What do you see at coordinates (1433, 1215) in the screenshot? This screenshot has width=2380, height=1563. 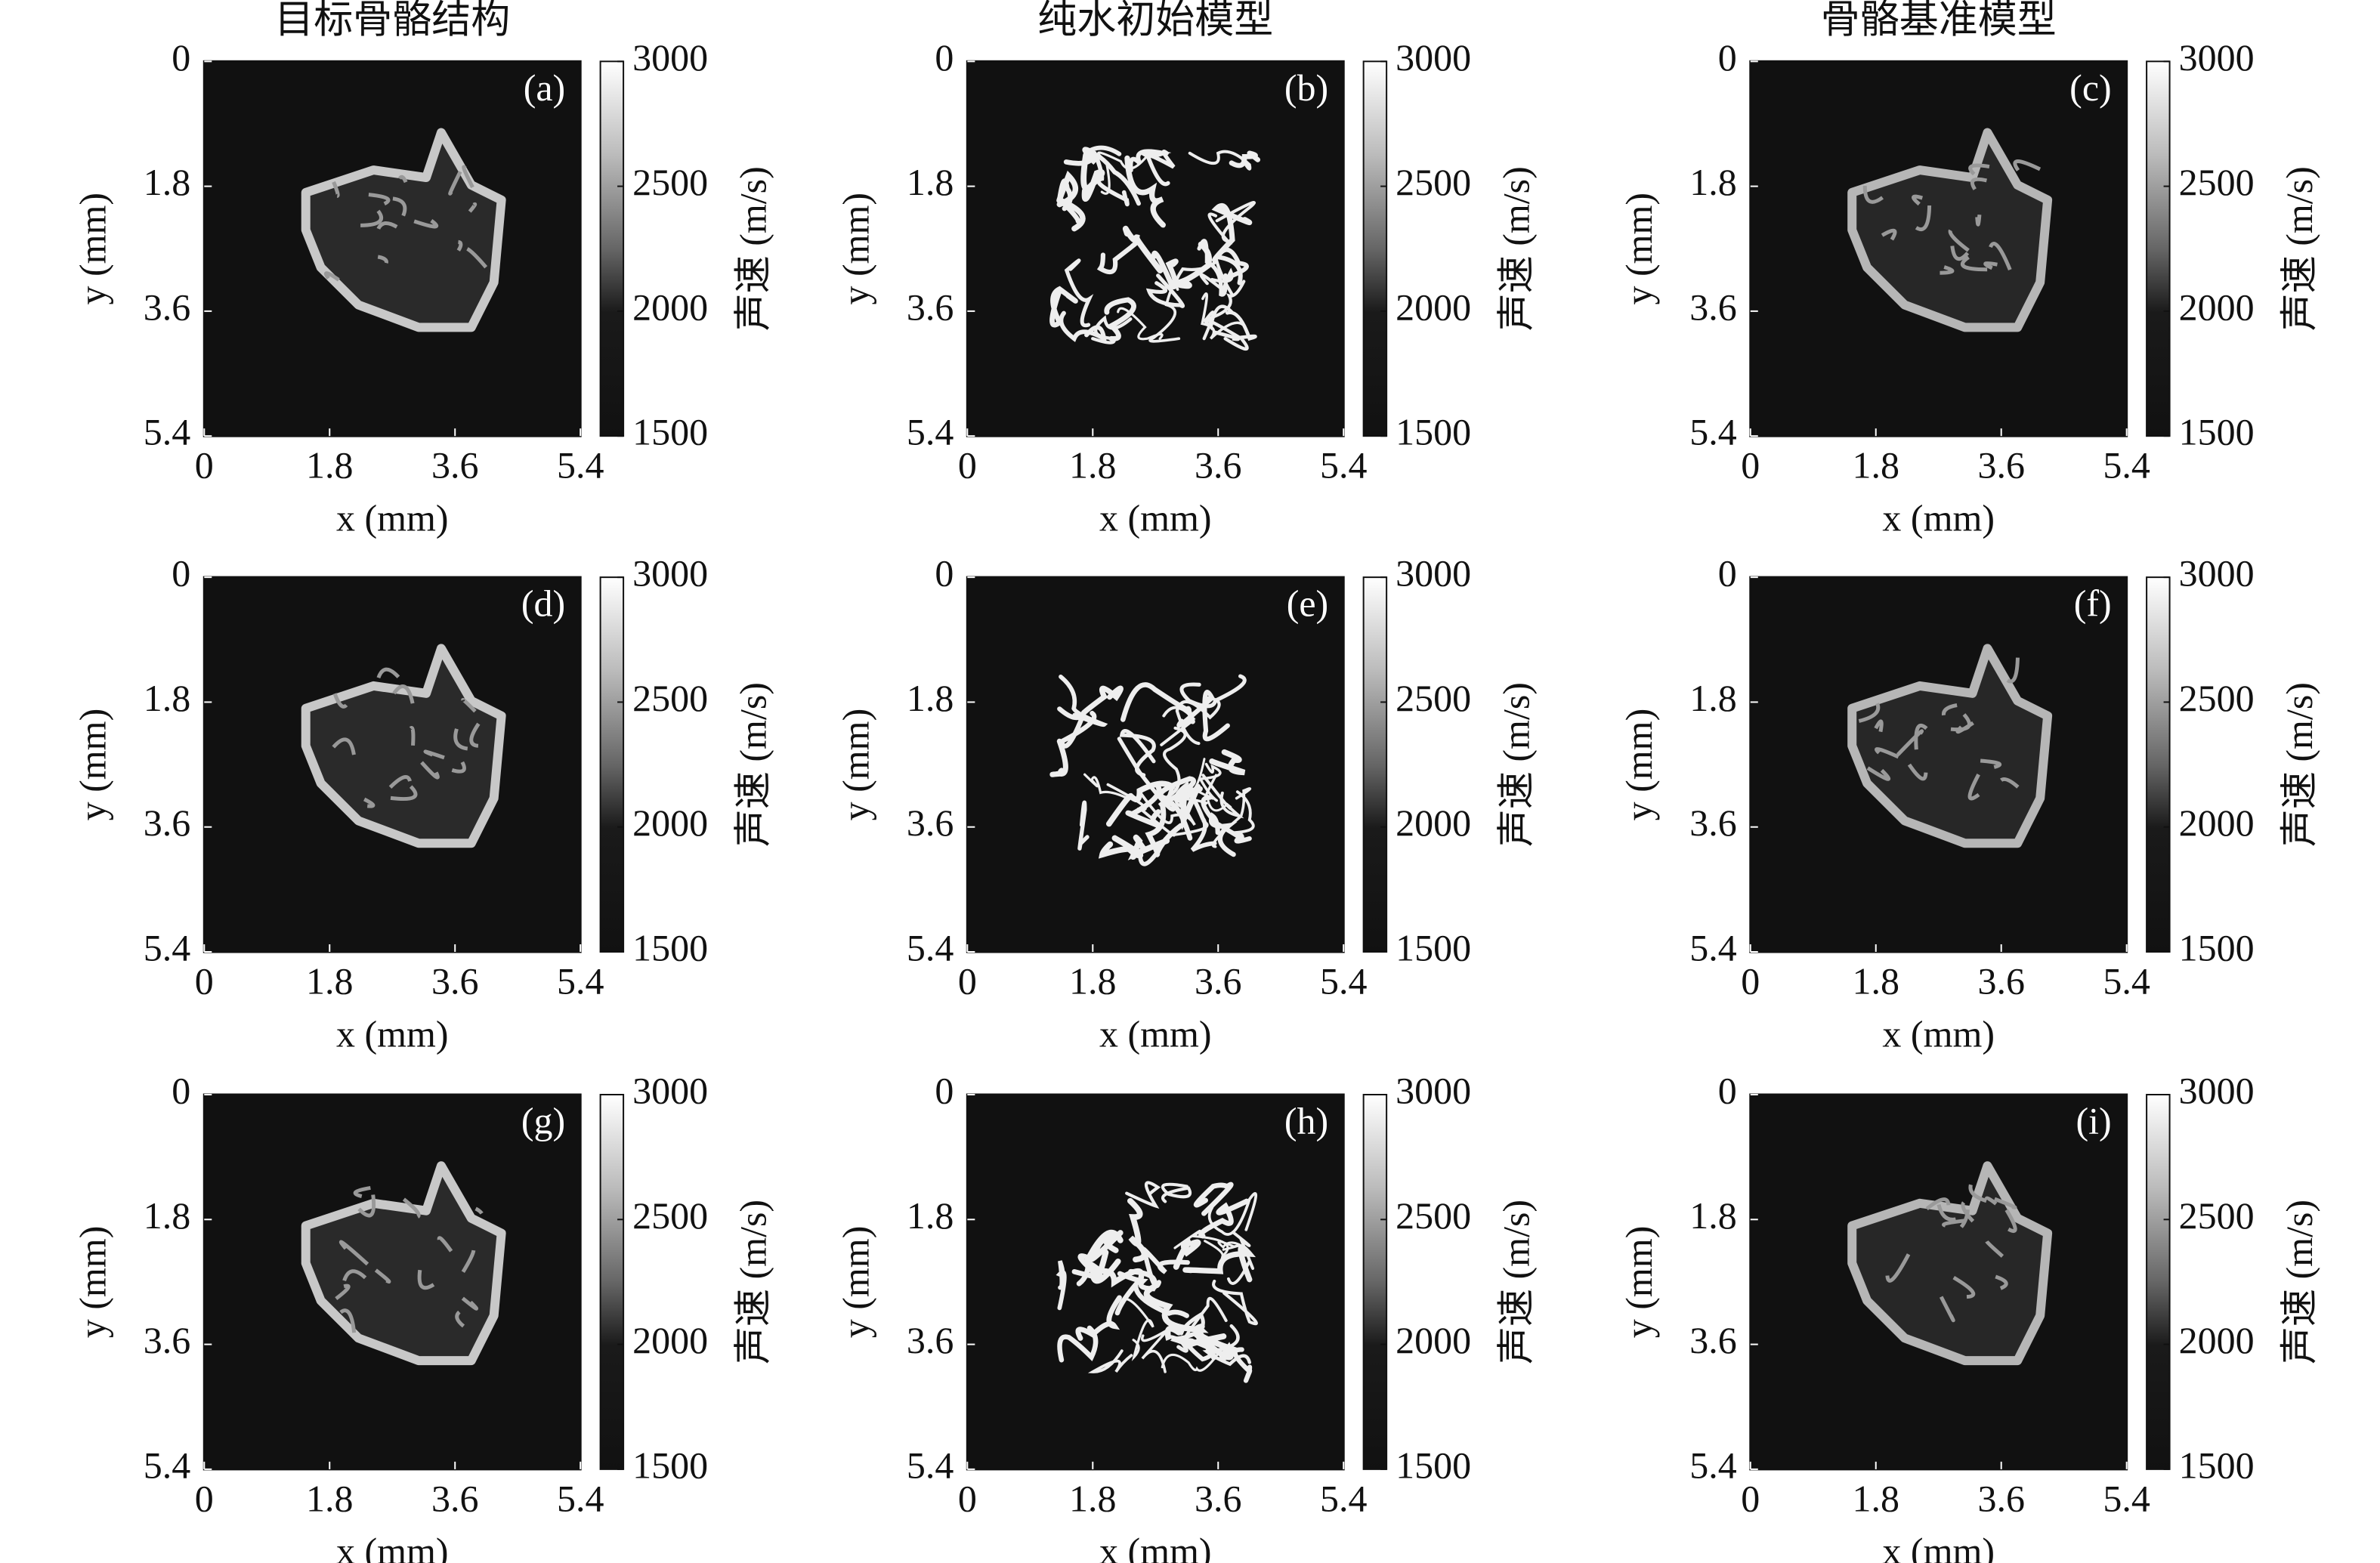 I see `colorbar-tick-label: 2500` at bounding box center [1433, 1215].